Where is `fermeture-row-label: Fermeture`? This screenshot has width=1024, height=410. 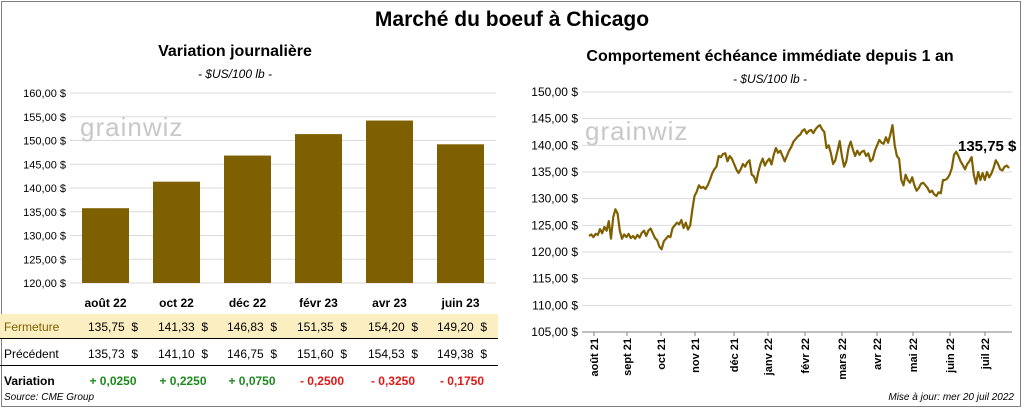 fermeture-row-label: Fermeture is located at coordinates (32, 327).